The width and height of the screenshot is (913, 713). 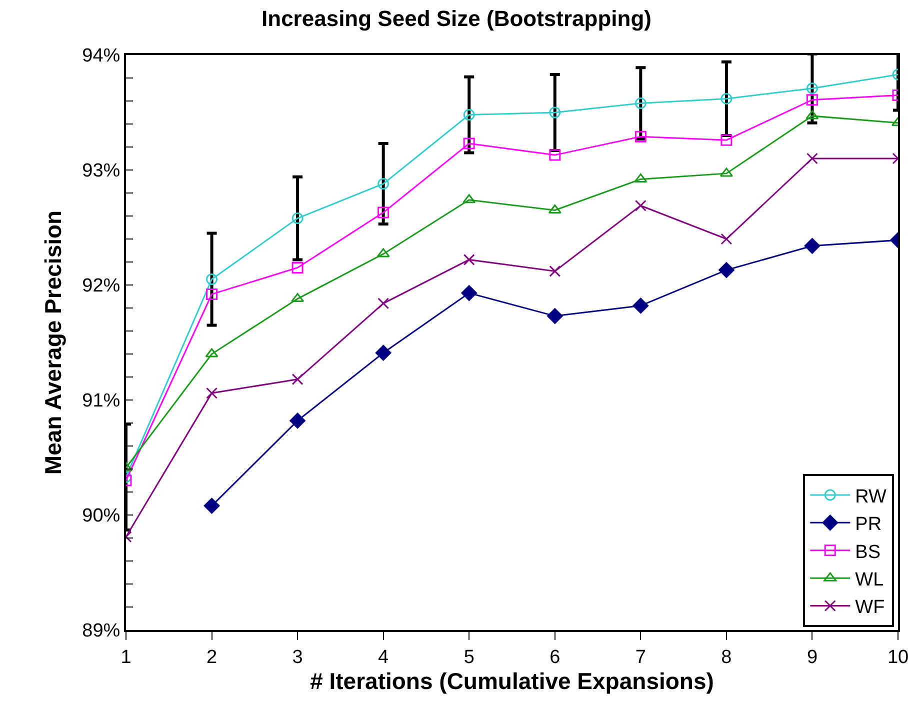 I want to click on legend-label: RW, so click(x=871, y=497).